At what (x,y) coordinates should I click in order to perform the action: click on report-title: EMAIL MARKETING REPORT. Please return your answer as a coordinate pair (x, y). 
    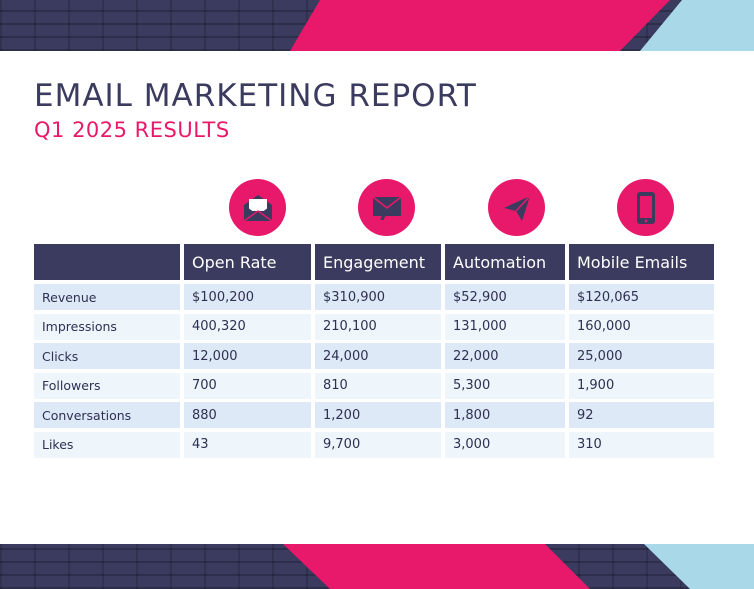
    Looking at the image, I should click on (255, 96).